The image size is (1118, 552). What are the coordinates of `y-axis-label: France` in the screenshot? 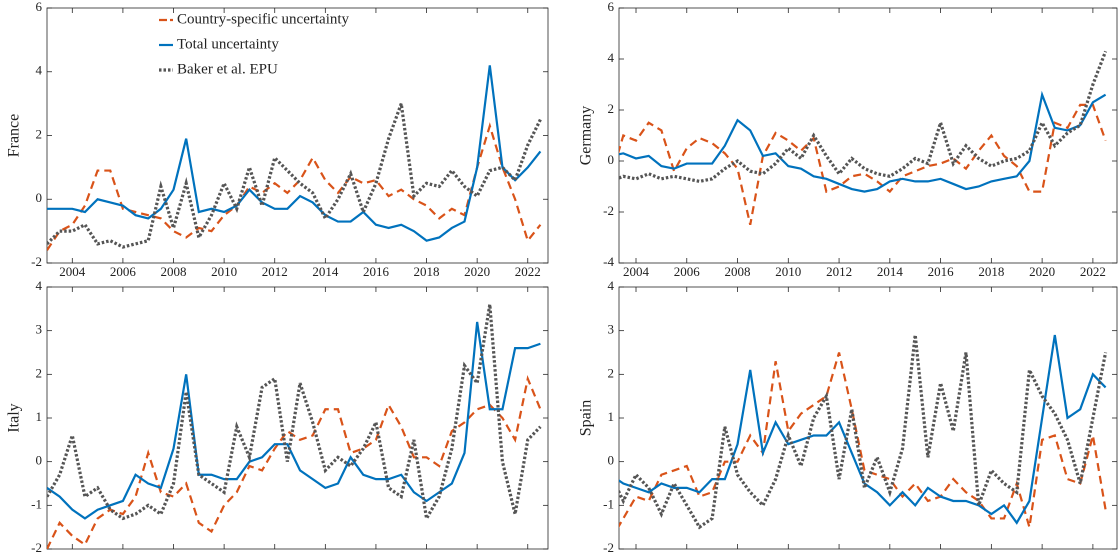 It's located at (14, 136).